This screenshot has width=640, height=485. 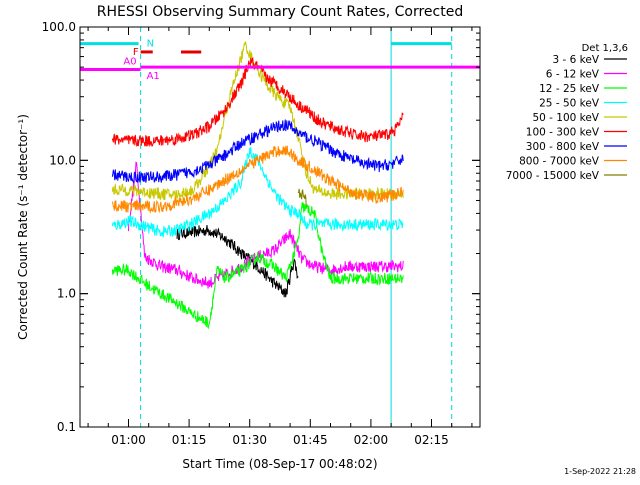 I want to click on status-label-a1: A1, so click(x=153, y=76).